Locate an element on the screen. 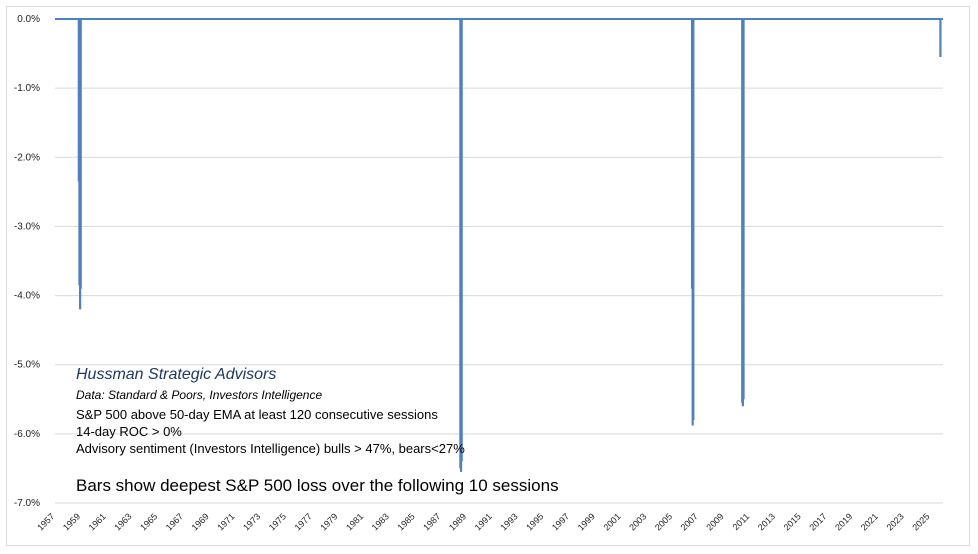  x-tick-label: 2015 is located at coordinates (792, 521).